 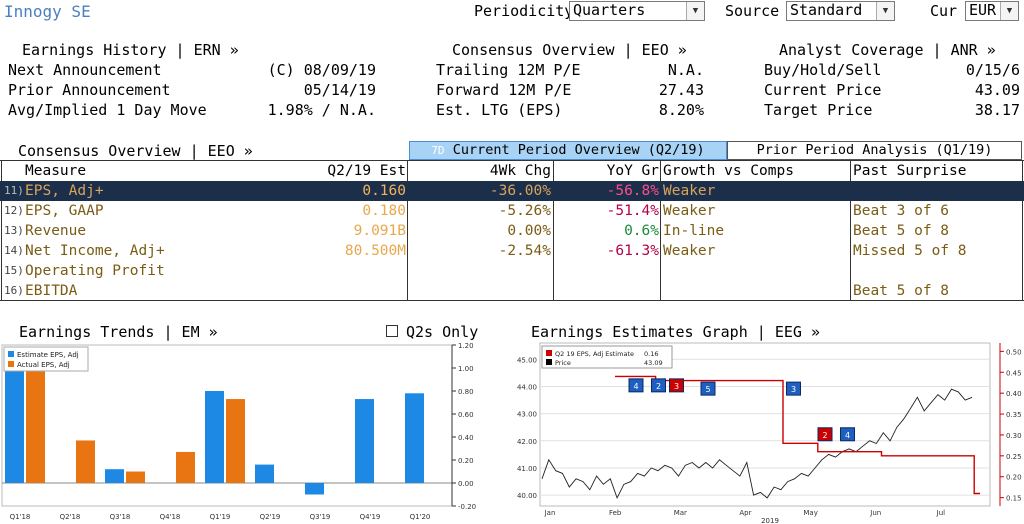 I want to click on x-tick-label: Apr, so click(x=745, y=513).